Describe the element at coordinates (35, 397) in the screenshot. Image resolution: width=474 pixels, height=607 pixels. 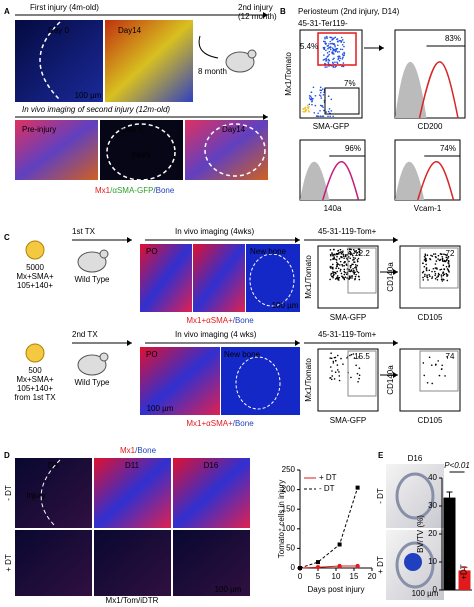
I see `label: from 1st TX` at that location.